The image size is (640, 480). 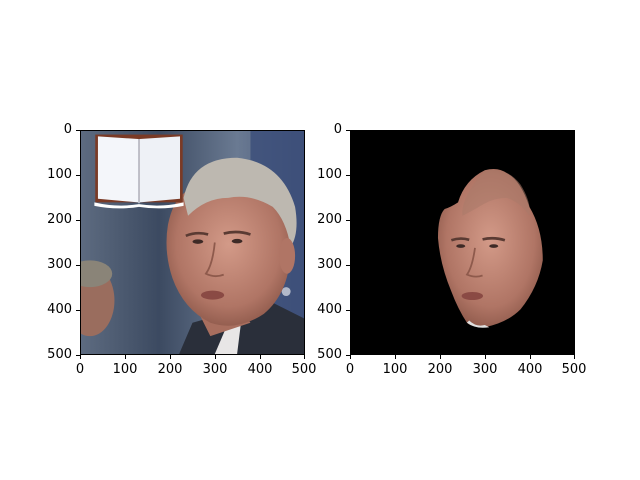 I want to click on left-xtick-label: 100, so click(x=125, y=369).